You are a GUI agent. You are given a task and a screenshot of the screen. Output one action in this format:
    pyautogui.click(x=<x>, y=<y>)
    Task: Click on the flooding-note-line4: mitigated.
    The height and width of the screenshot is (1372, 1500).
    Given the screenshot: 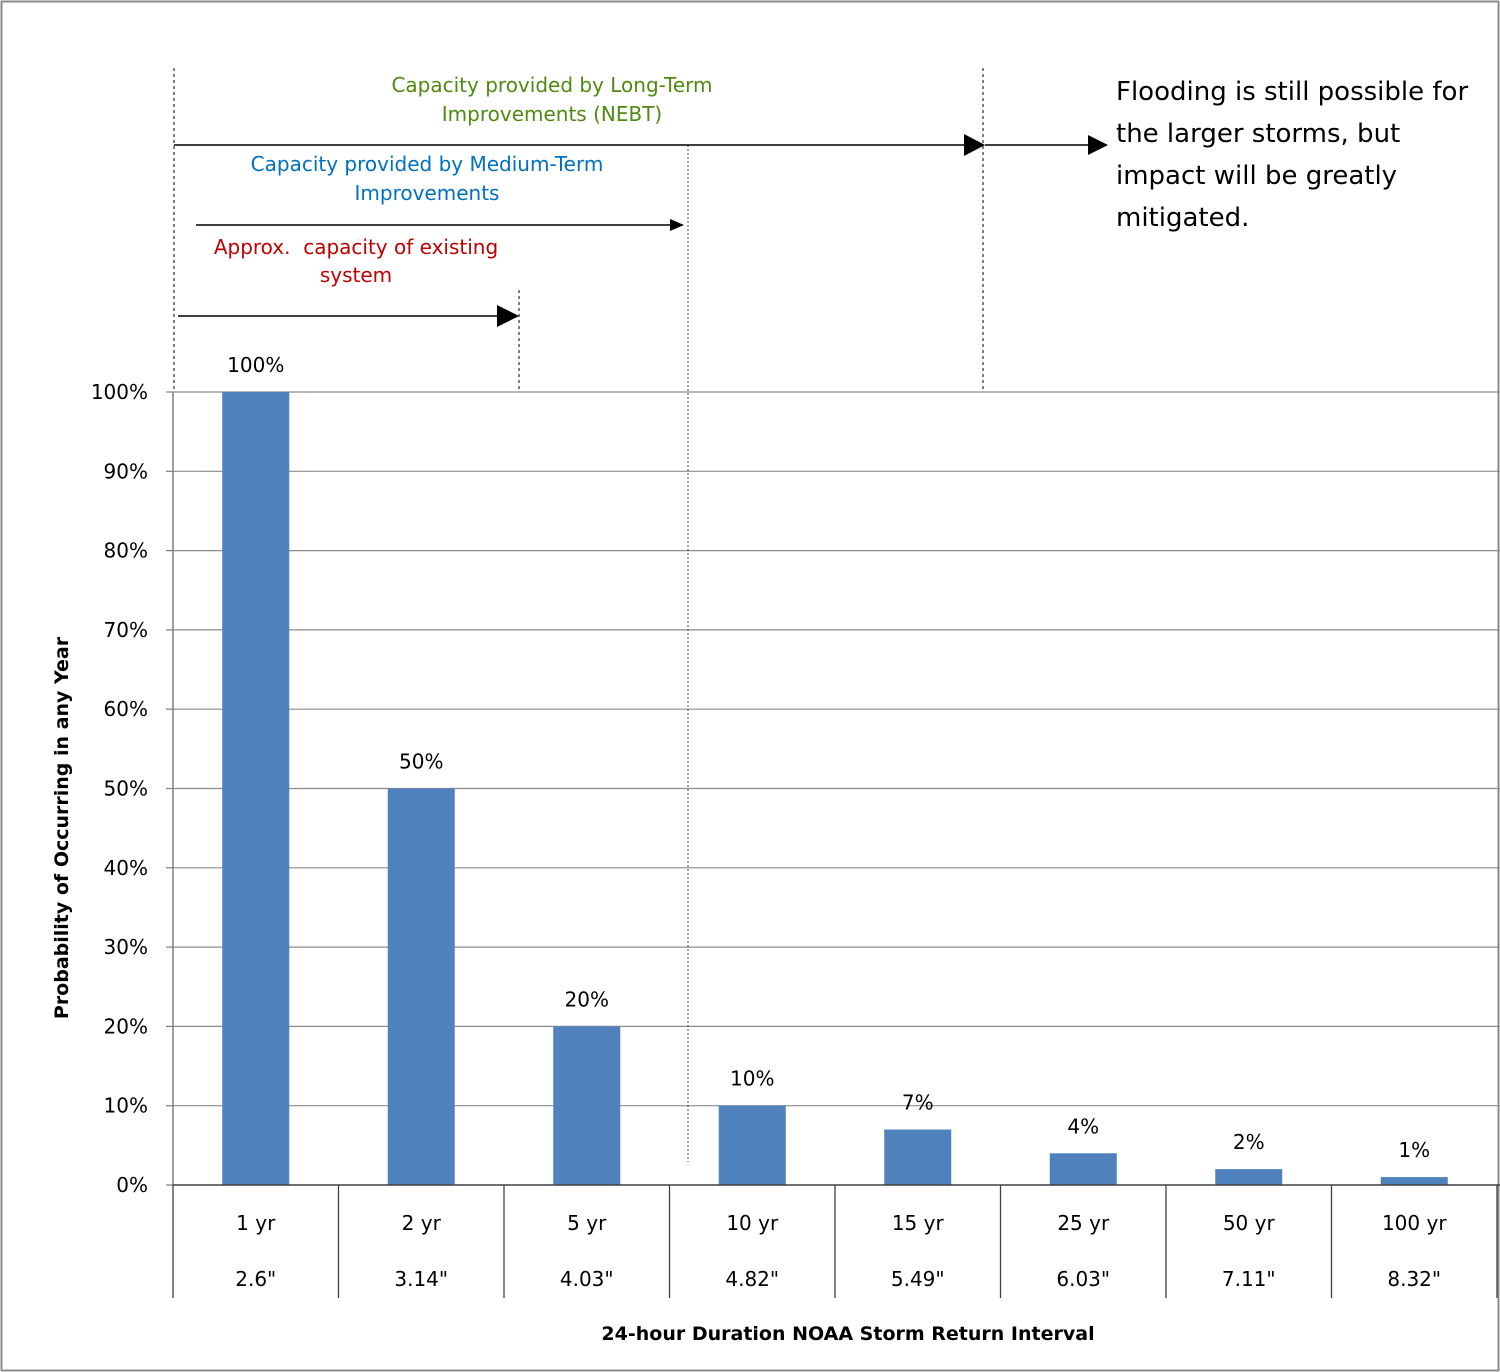 What is the action you would take?
    pyautogui.click(x=1182, y=218)
    